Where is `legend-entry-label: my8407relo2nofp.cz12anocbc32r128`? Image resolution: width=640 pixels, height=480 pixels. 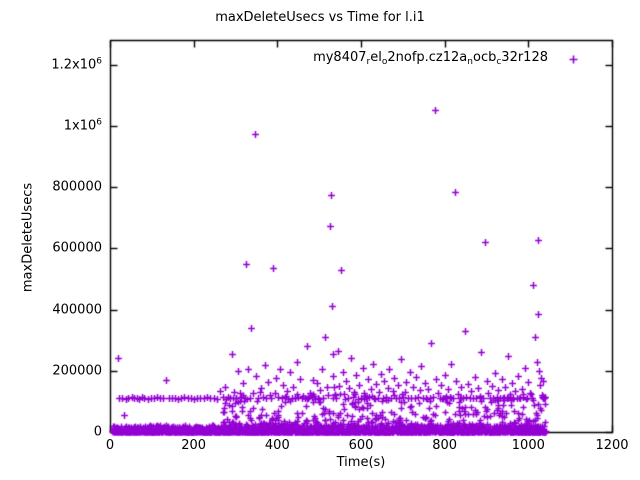 legend-entry-label: my8407relo2nofp.cz12anocbc32r128 is located at coordinates (430, 58).